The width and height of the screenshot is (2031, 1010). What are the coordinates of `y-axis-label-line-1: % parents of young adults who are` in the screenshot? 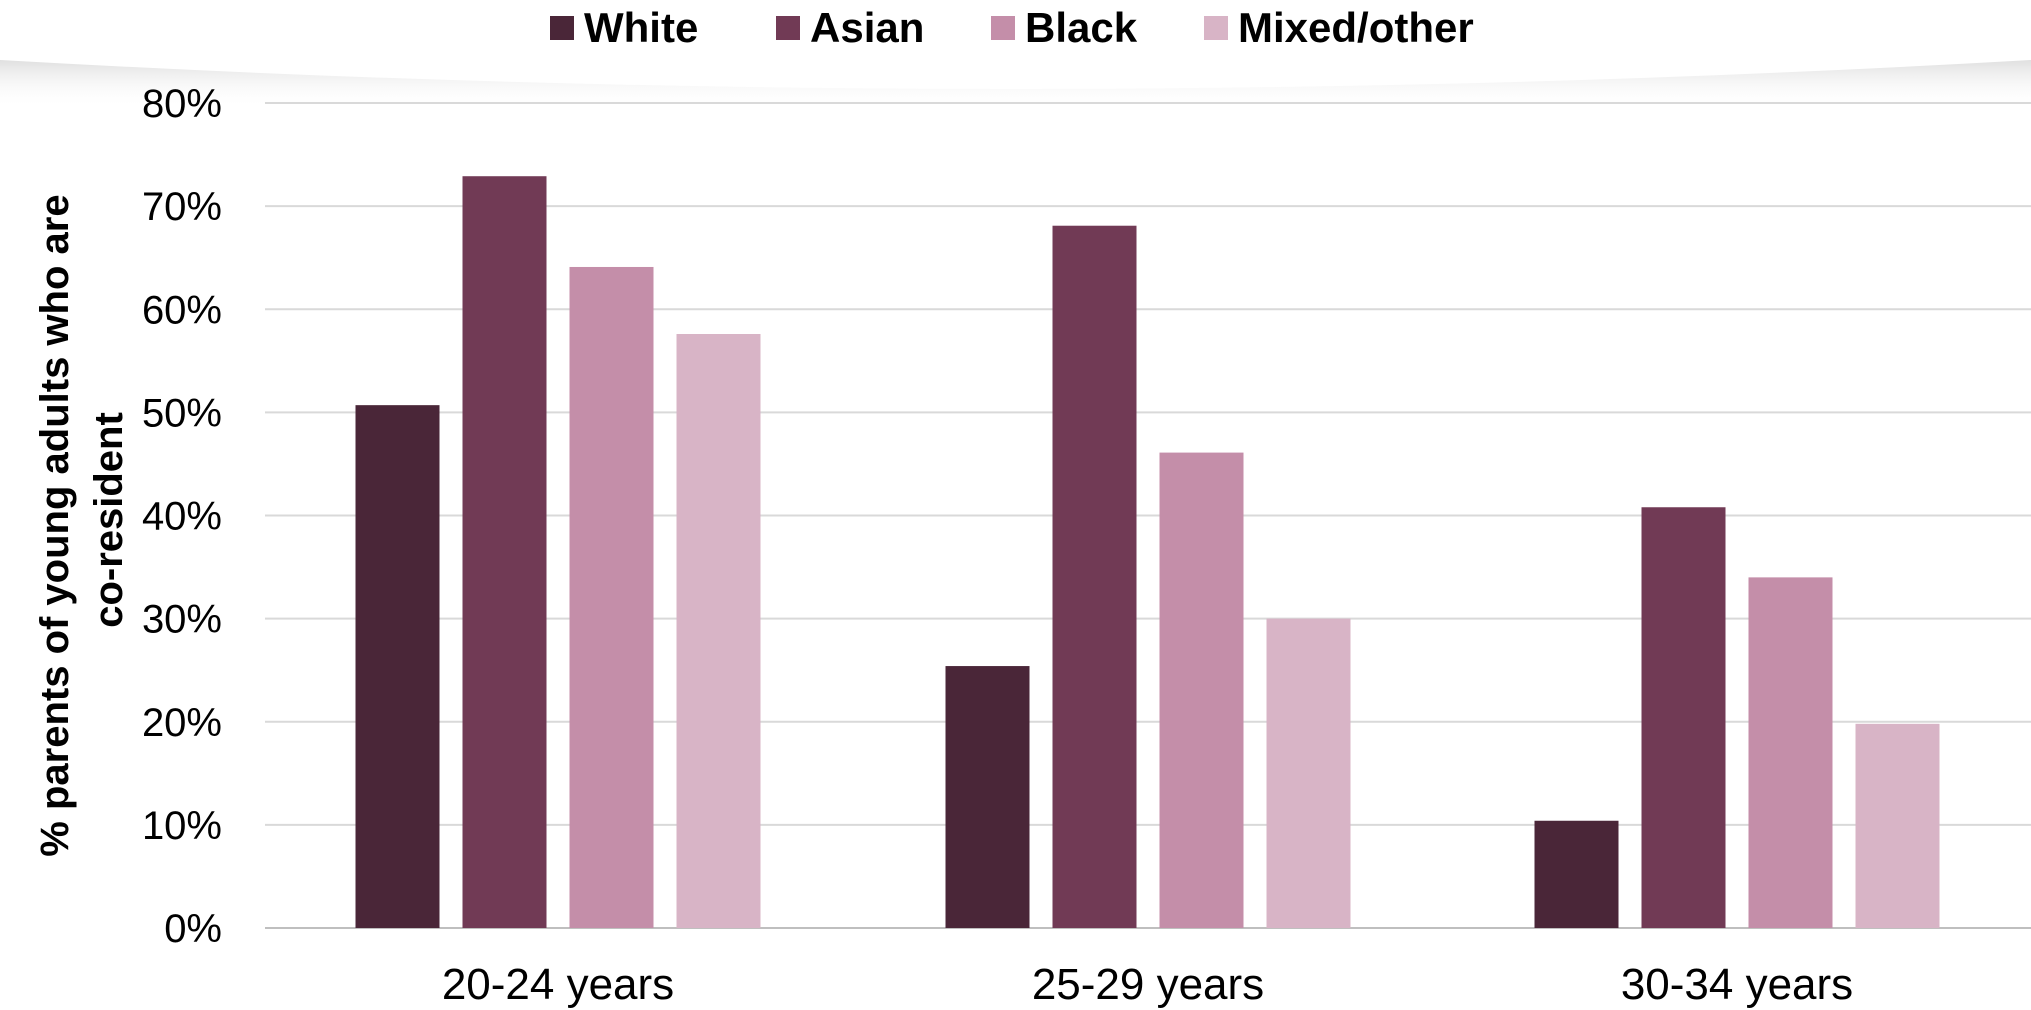 It's located at (55, 525).